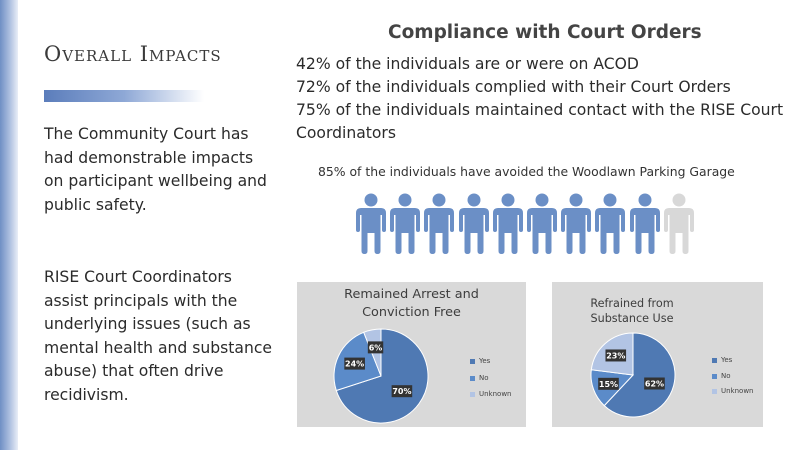 This screenshot has width=800, height=450. I want to click on data-label-no: 24%, so click(354, 364).